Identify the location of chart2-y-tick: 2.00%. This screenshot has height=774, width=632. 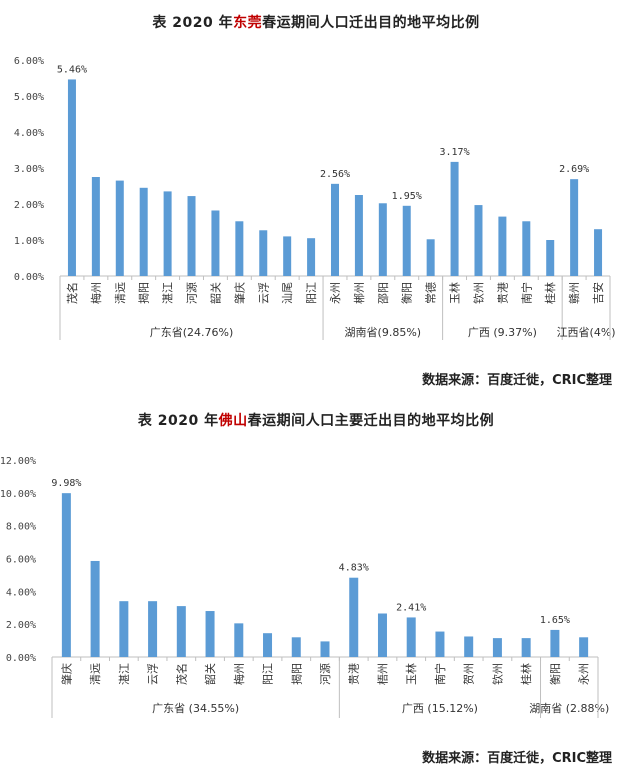
(21, 625).